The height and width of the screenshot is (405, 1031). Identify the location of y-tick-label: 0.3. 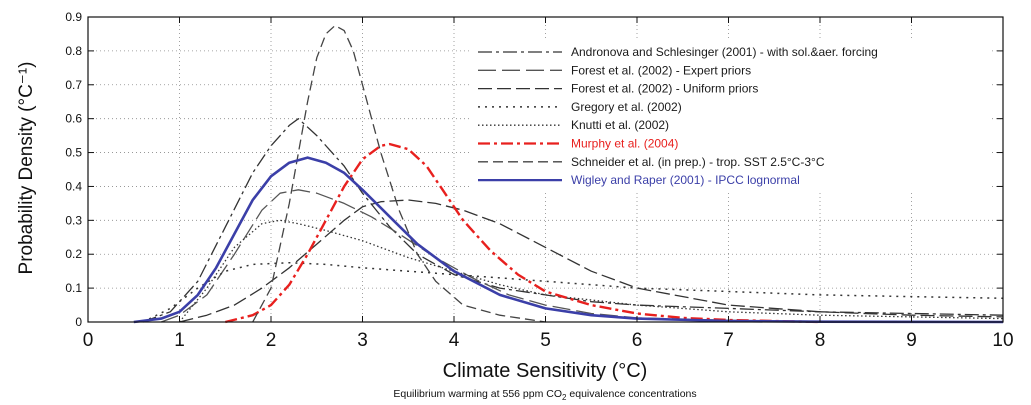
(73, 220).